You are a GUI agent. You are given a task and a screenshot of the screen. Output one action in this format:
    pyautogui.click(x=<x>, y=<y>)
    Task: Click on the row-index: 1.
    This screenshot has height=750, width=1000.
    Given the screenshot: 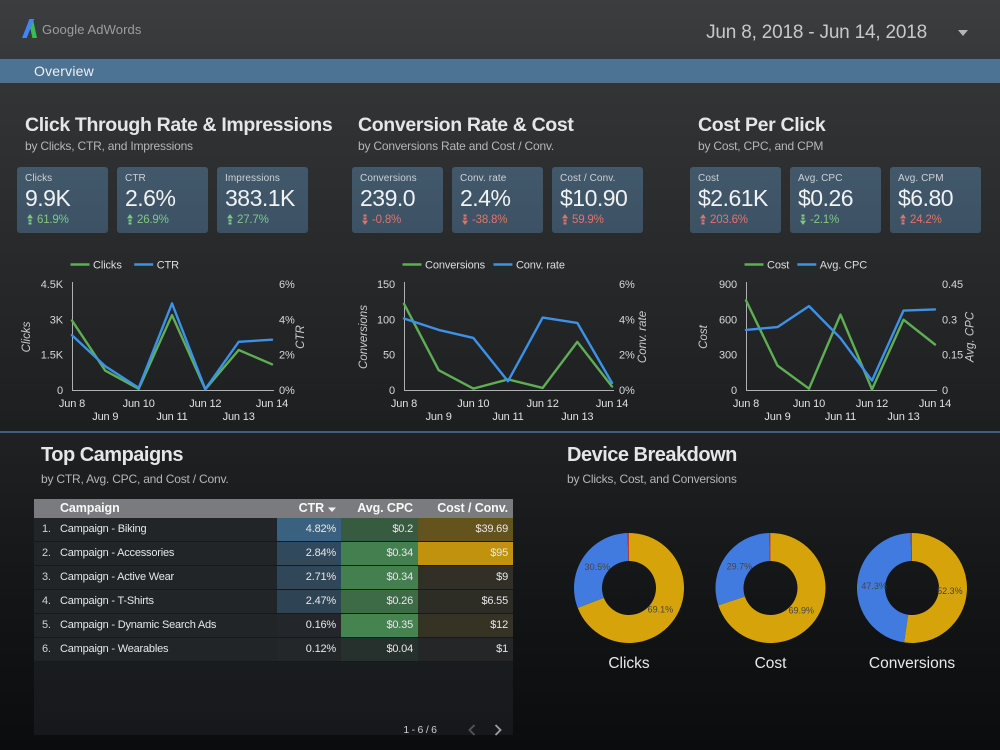 What is the action you would take?
    pyautogui.click(x=46, y=529)
    